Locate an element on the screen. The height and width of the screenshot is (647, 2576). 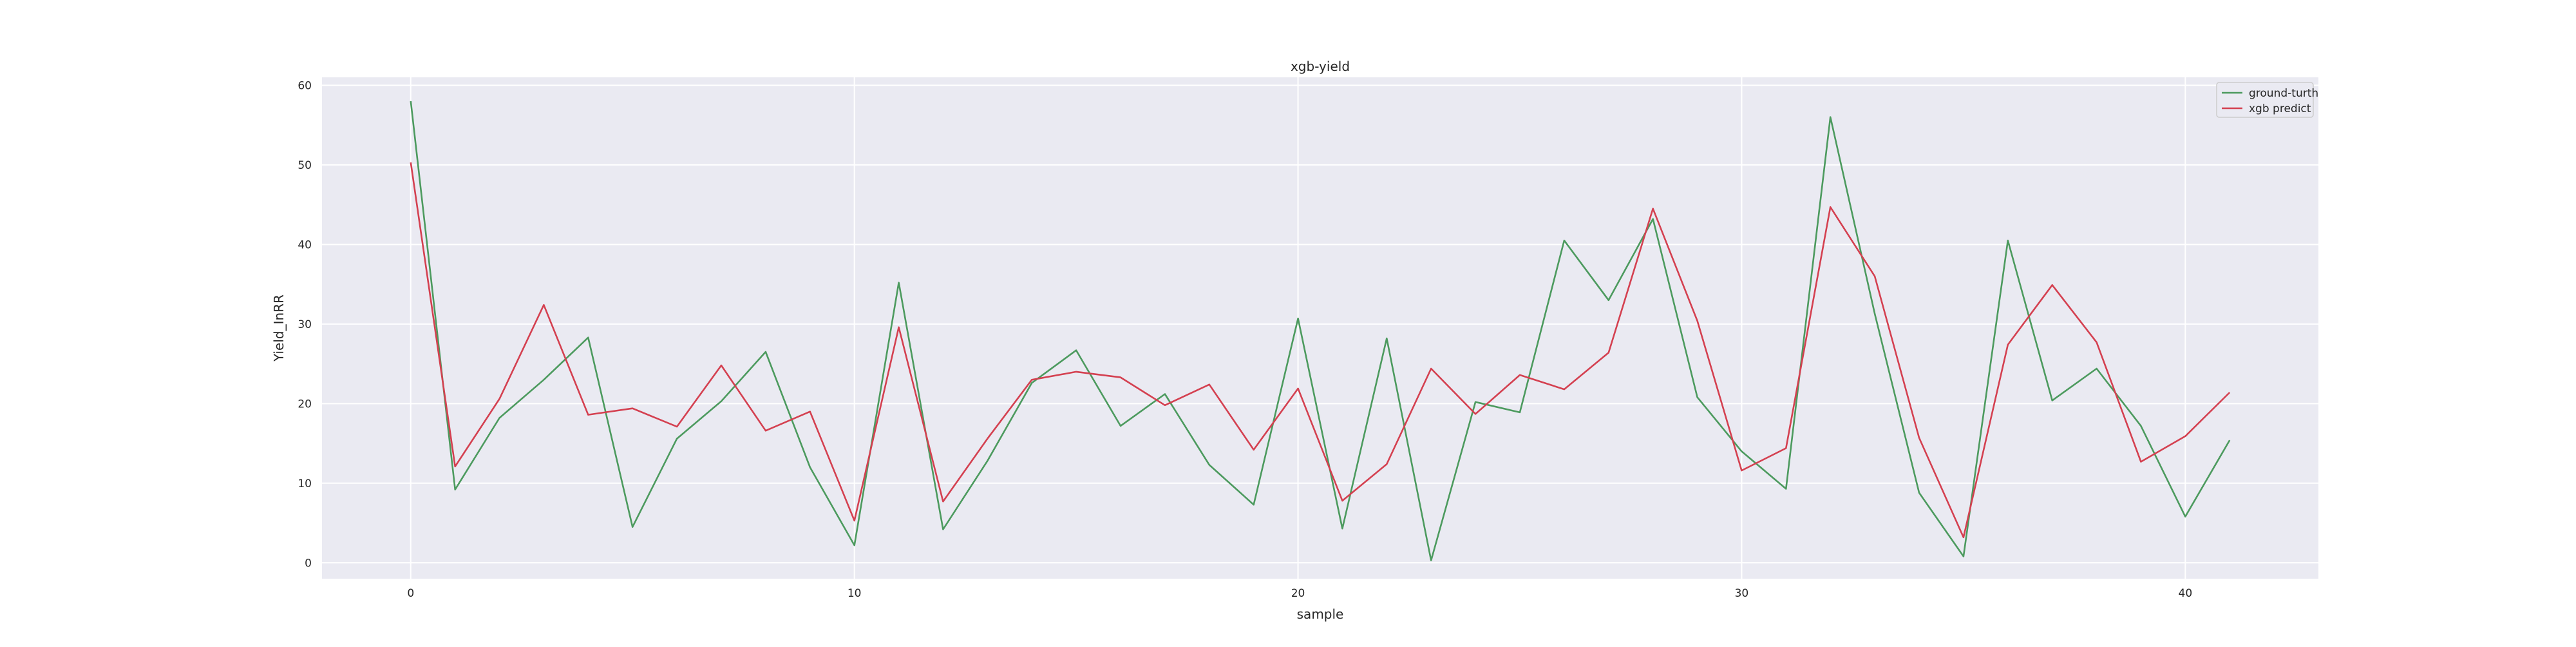
y-tick-label: 0 is located at coordinates (309, 563).